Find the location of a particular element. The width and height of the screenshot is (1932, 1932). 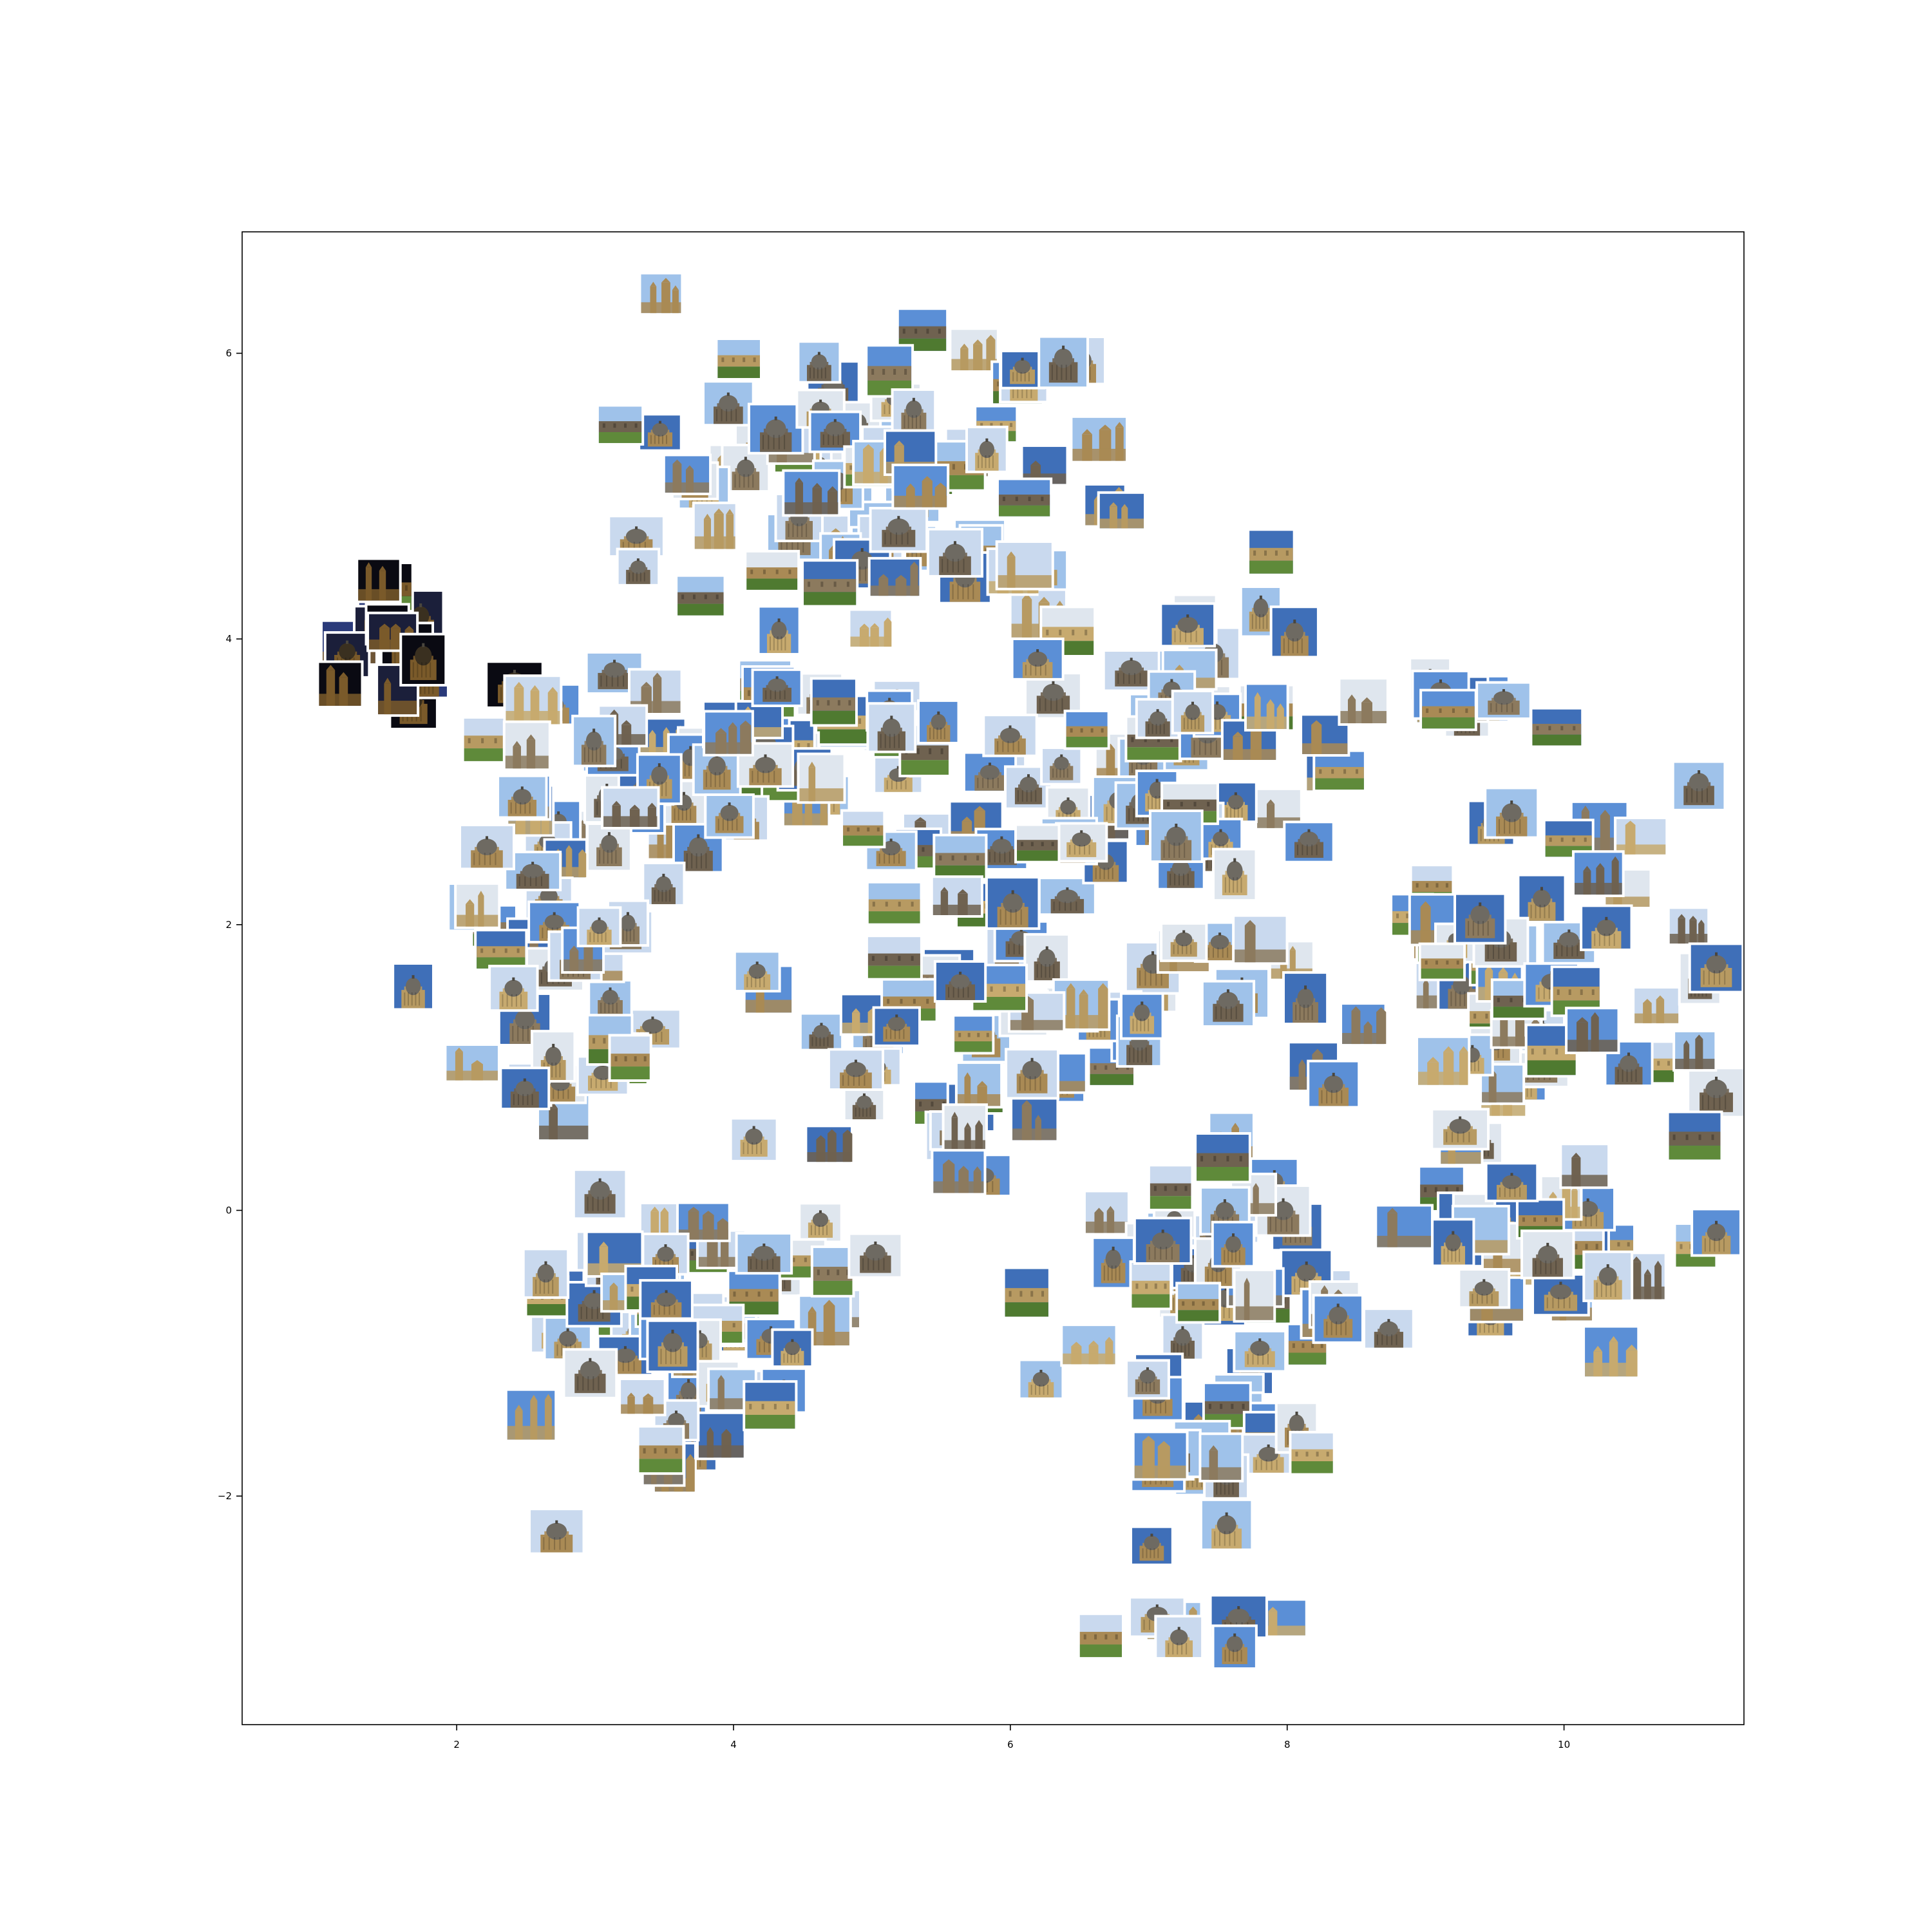

y-tick-label: 6 is located at coordinates (229, 353).